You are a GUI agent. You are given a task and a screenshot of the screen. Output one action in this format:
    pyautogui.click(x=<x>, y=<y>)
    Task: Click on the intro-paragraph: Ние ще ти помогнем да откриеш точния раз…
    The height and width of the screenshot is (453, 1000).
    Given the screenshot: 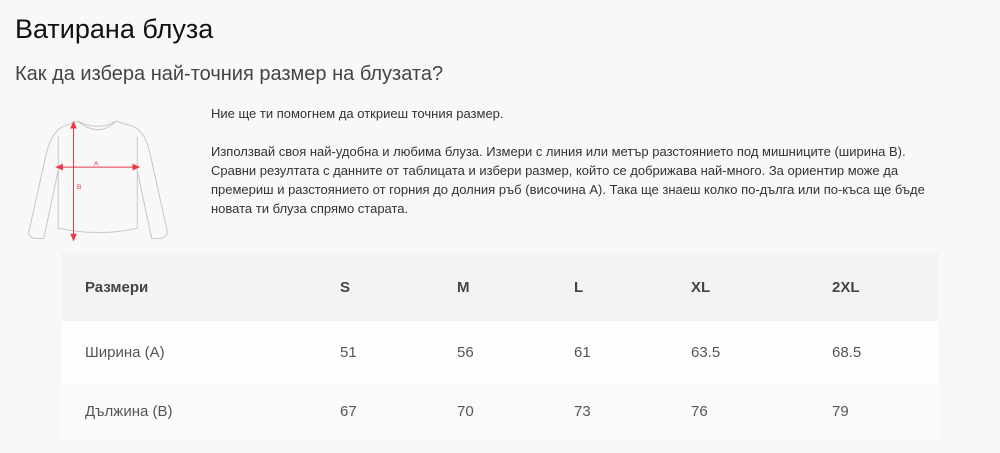 What is the action you would take?
    pyautogui.click(x=357, y=113)
    